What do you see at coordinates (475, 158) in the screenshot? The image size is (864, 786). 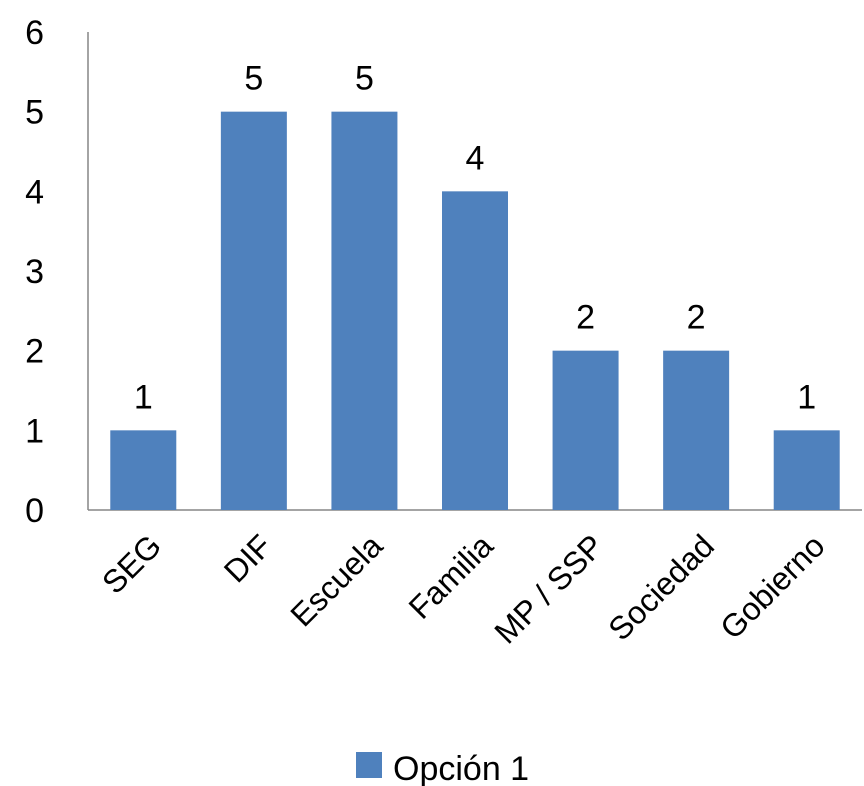 I see `data-label: 4` at bounding box center [475, 158].